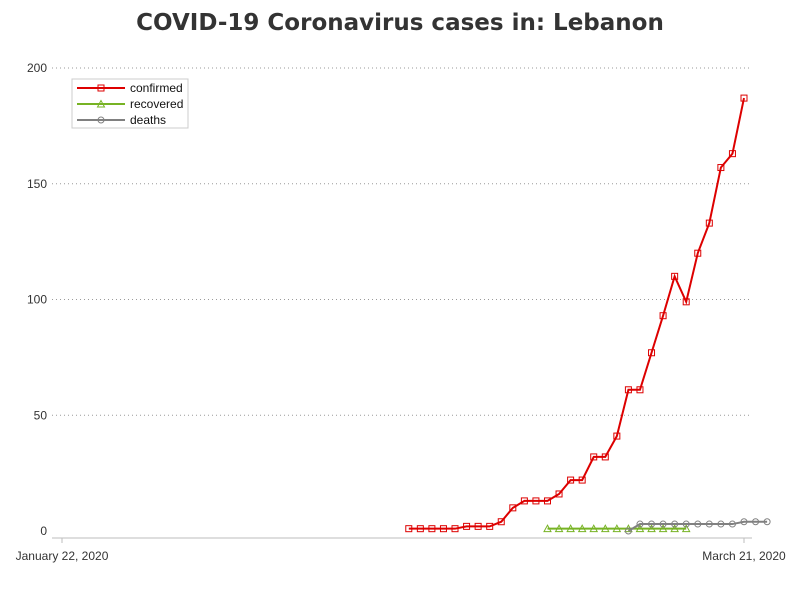 The height and width of the screenshot is (600, 800). What do you see at coordinates (156, 88) in the screenshot?
I see `legend-label-confirmed: confirmed` at bounding box center [156, 88].